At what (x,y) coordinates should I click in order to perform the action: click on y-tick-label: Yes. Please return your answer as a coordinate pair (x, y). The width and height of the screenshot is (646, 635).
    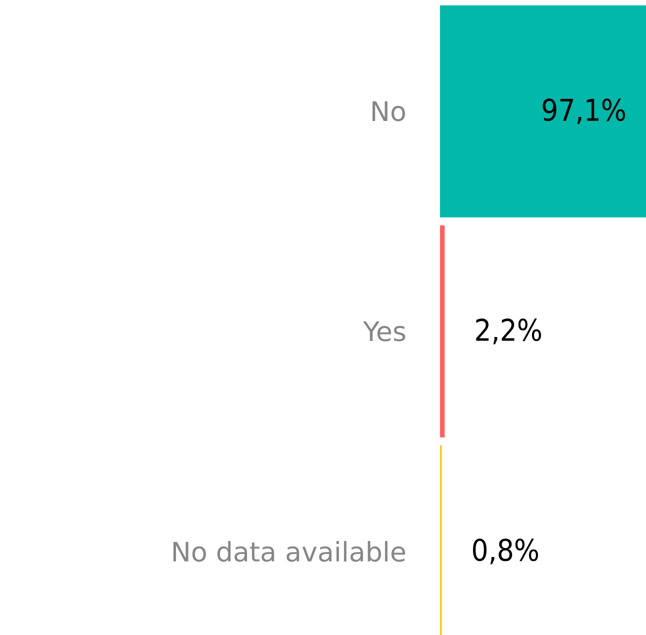
    Looking at the image, I should click on (384, 331).